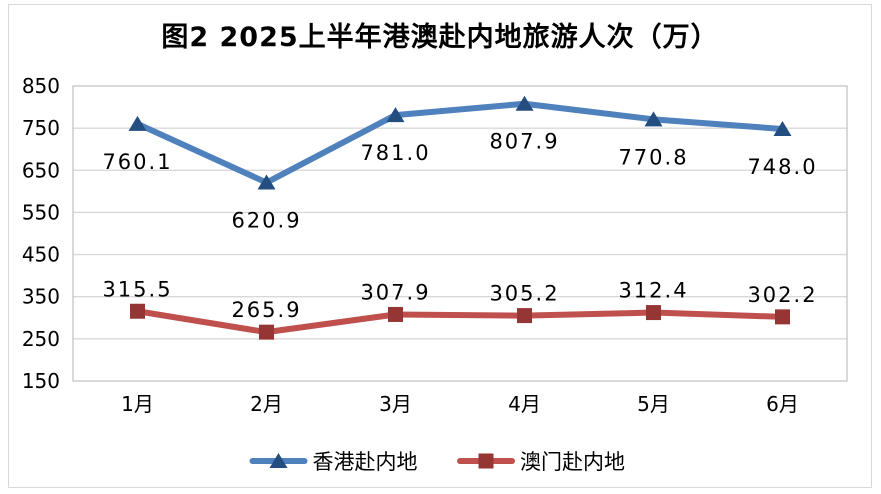  What do you see at coordinates (41, 233) in the screenshot?
I see `y-axis: 850 750 650 550 450 350 250 150` at bounding box center [41, 233].